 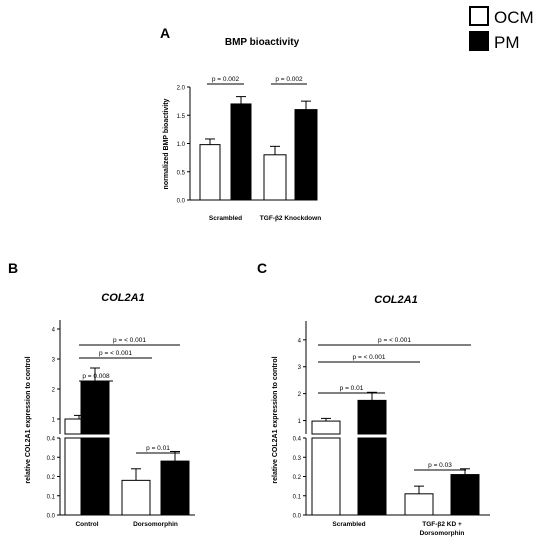 What do you see at coordinates (181, 173) in the screenshot?
I see `y-tick-label-a: 0.5` at bounding box center [181, 173].